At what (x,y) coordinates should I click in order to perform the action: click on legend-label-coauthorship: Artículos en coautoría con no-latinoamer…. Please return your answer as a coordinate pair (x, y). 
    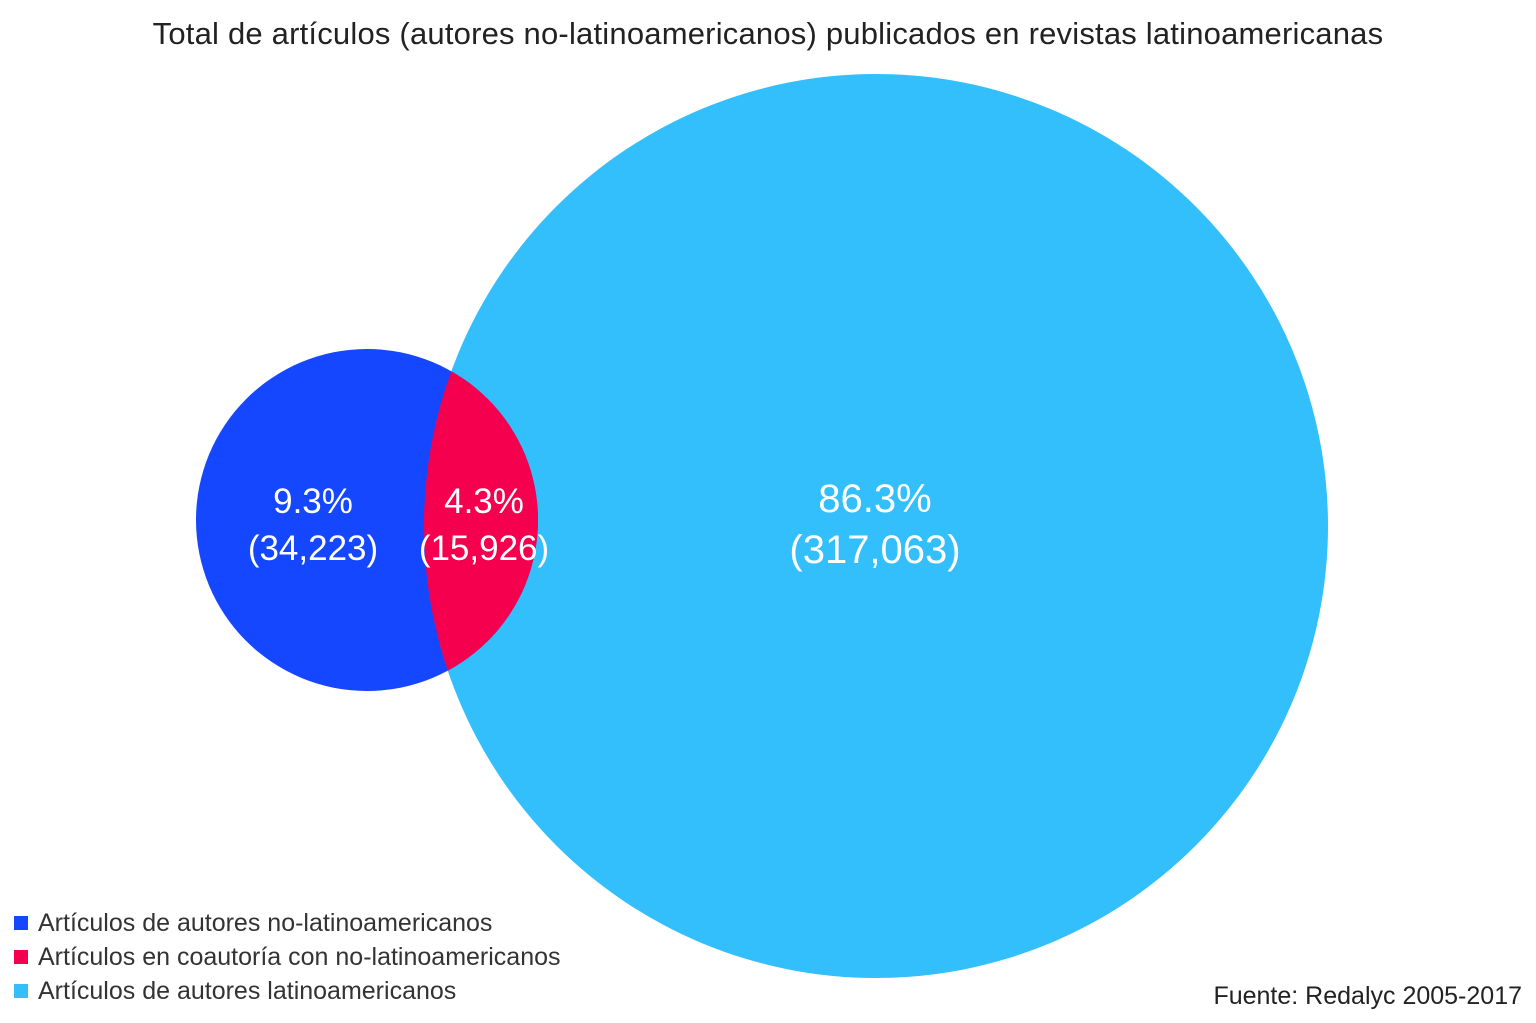
    Looking at the image, I should click on (299, 957).